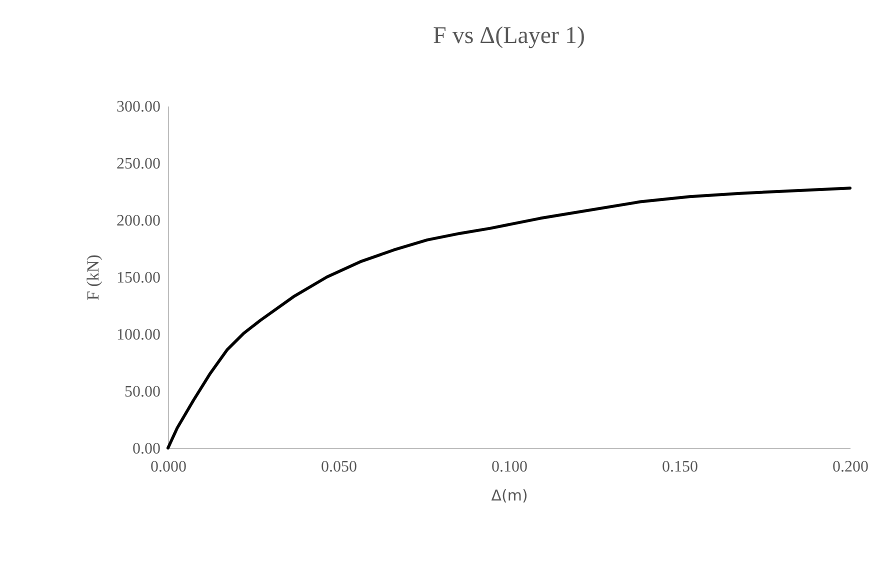 The image size is (892, 561). What do you see at coordinates (168, 467) in the screenshot?
I see `x-tick-label: 0.000` at bounding box center [168, 467].